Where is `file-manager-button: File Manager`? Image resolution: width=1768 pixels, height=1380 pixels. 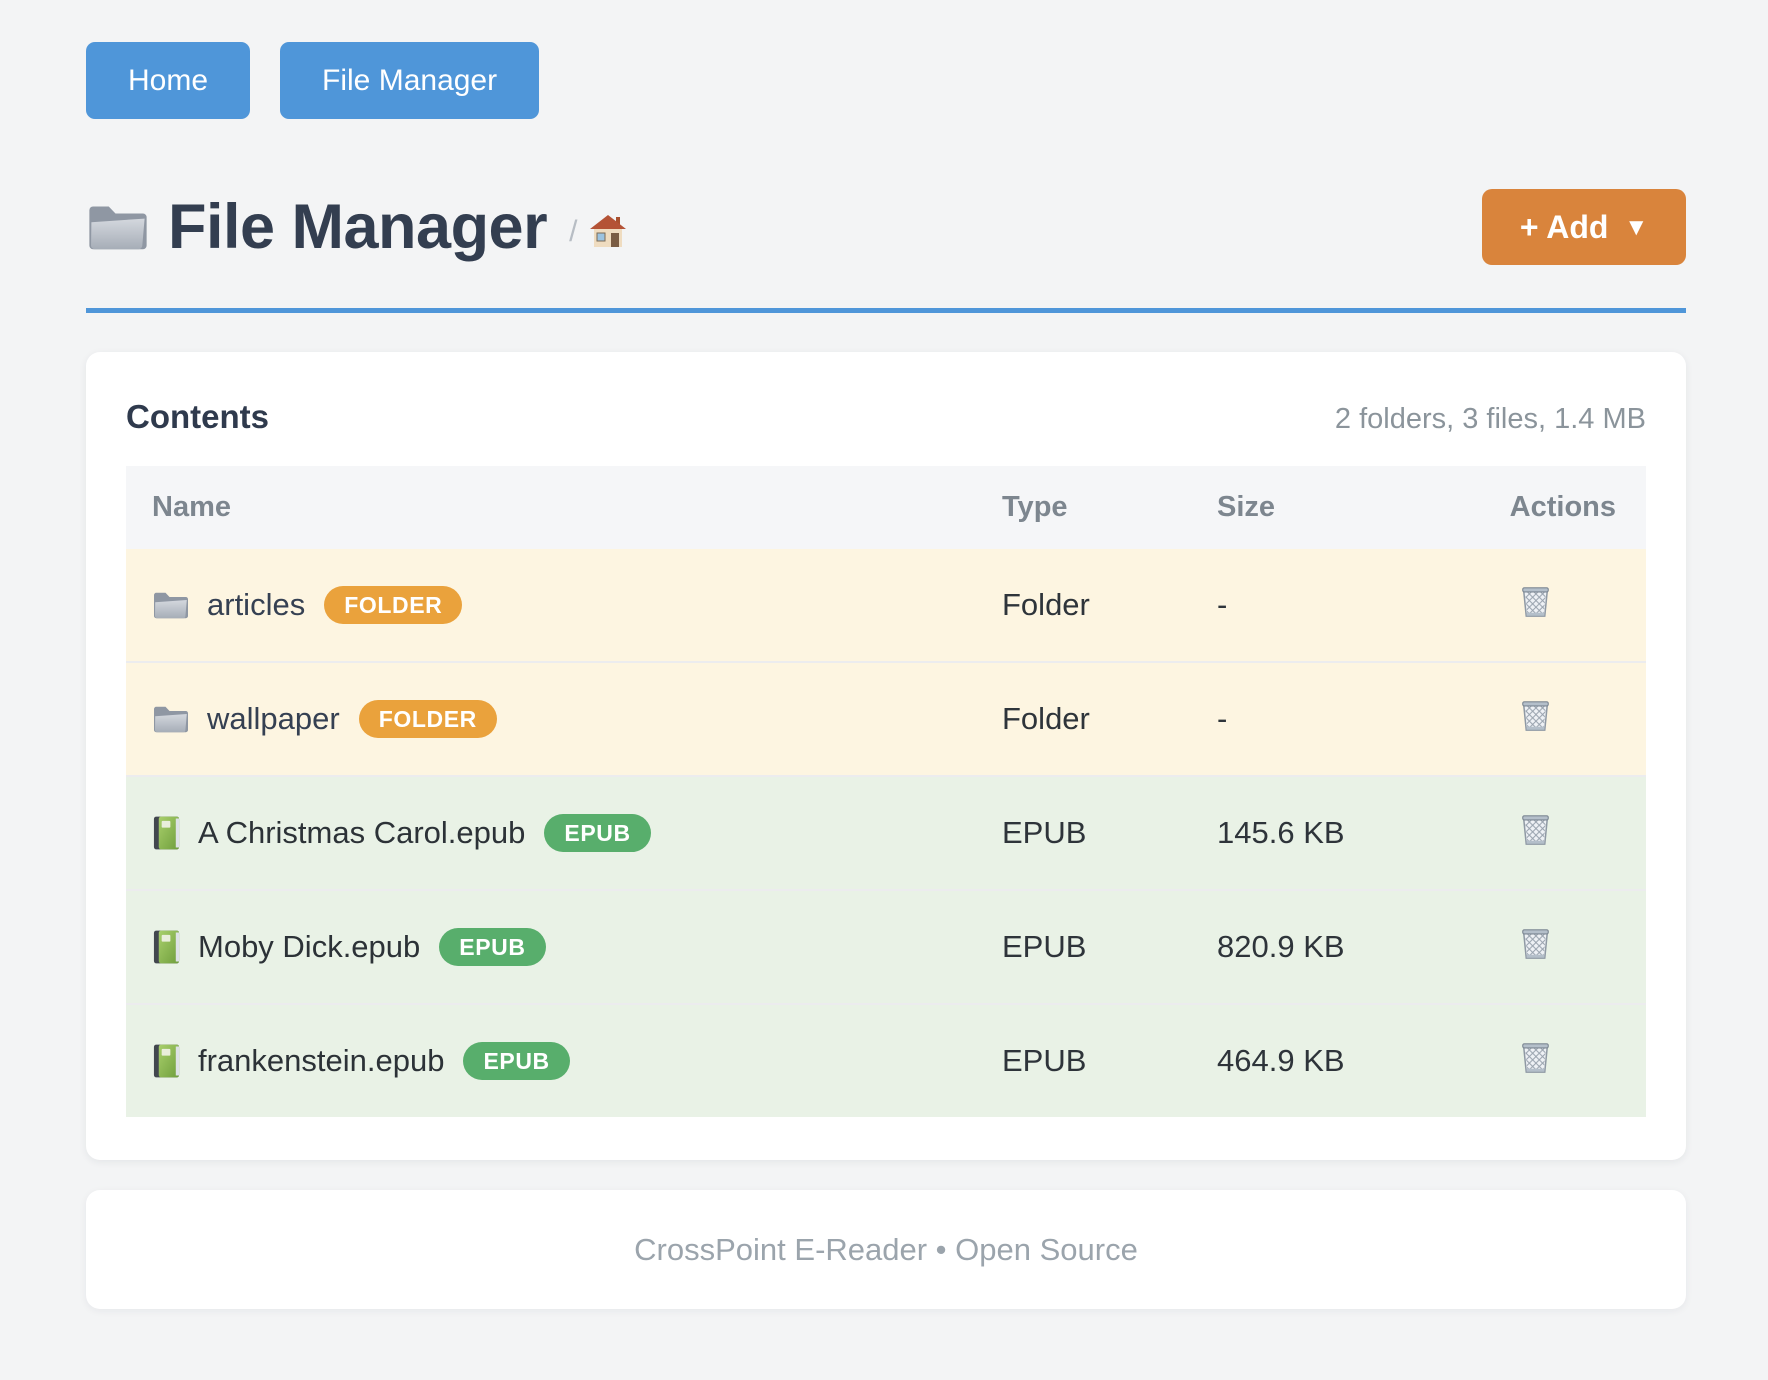 file-manager-button: File Manager is located at coordinates (410, 80).